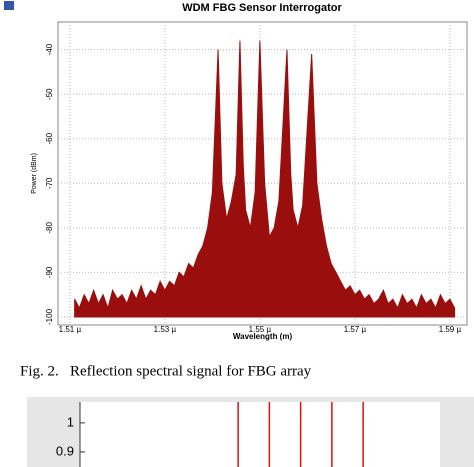 Image resolution: width=474 pixels, height=467 pixels. Describe the element at coordinates (70, 329) in the screenshot. I see `x-tick-label: 1.51 µ` at that location.